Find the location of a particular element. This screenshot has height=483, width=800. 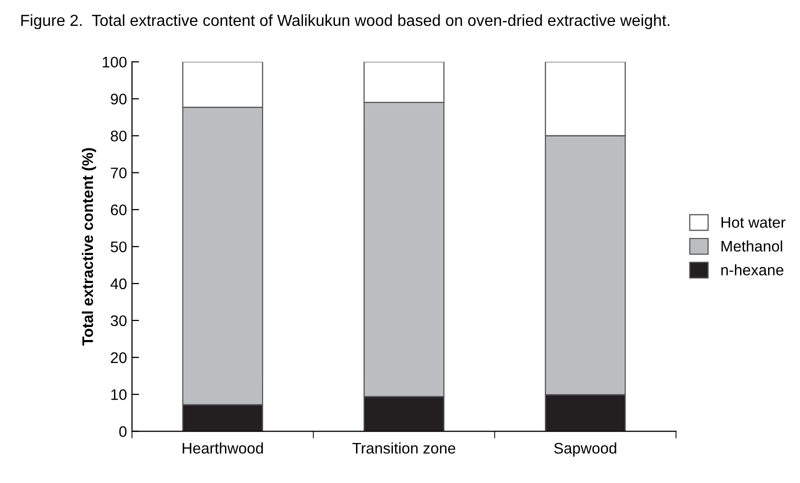

x-tick-label: Hearthwood is located at coordinates (222, 448).